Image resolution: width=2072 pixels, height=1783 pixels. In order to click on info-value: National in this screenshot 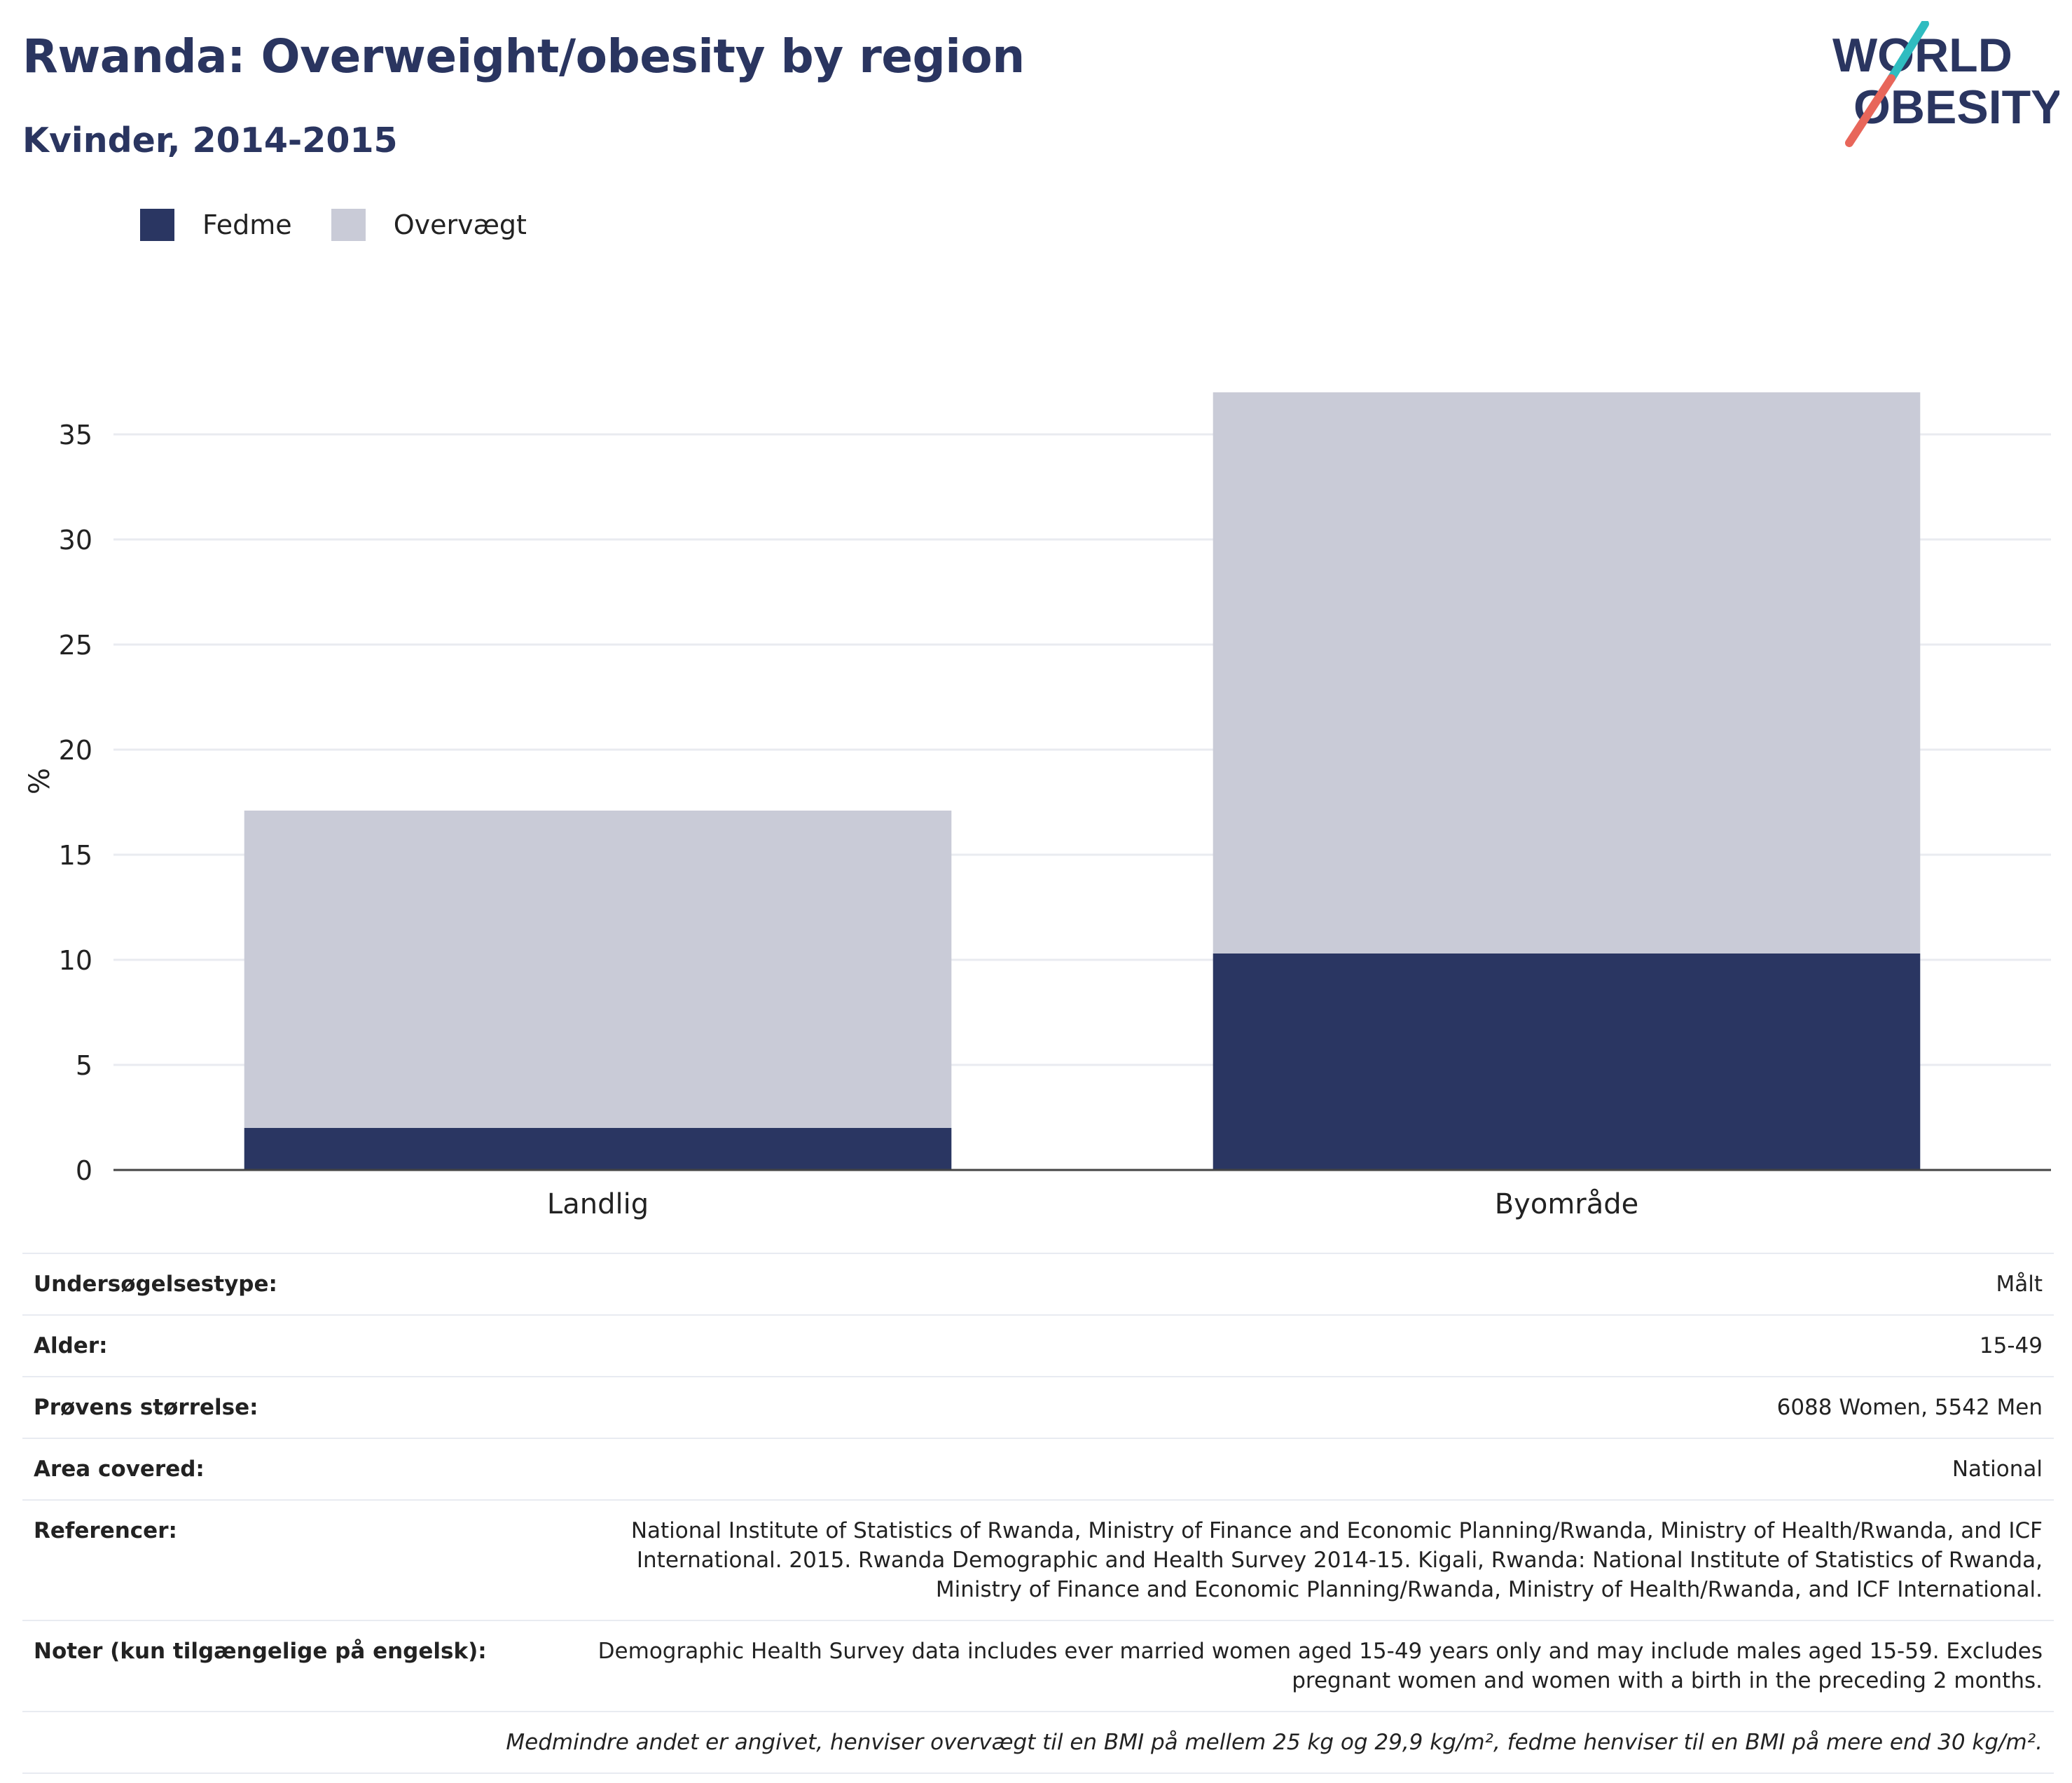, I will do `click(1295, 1469)`.